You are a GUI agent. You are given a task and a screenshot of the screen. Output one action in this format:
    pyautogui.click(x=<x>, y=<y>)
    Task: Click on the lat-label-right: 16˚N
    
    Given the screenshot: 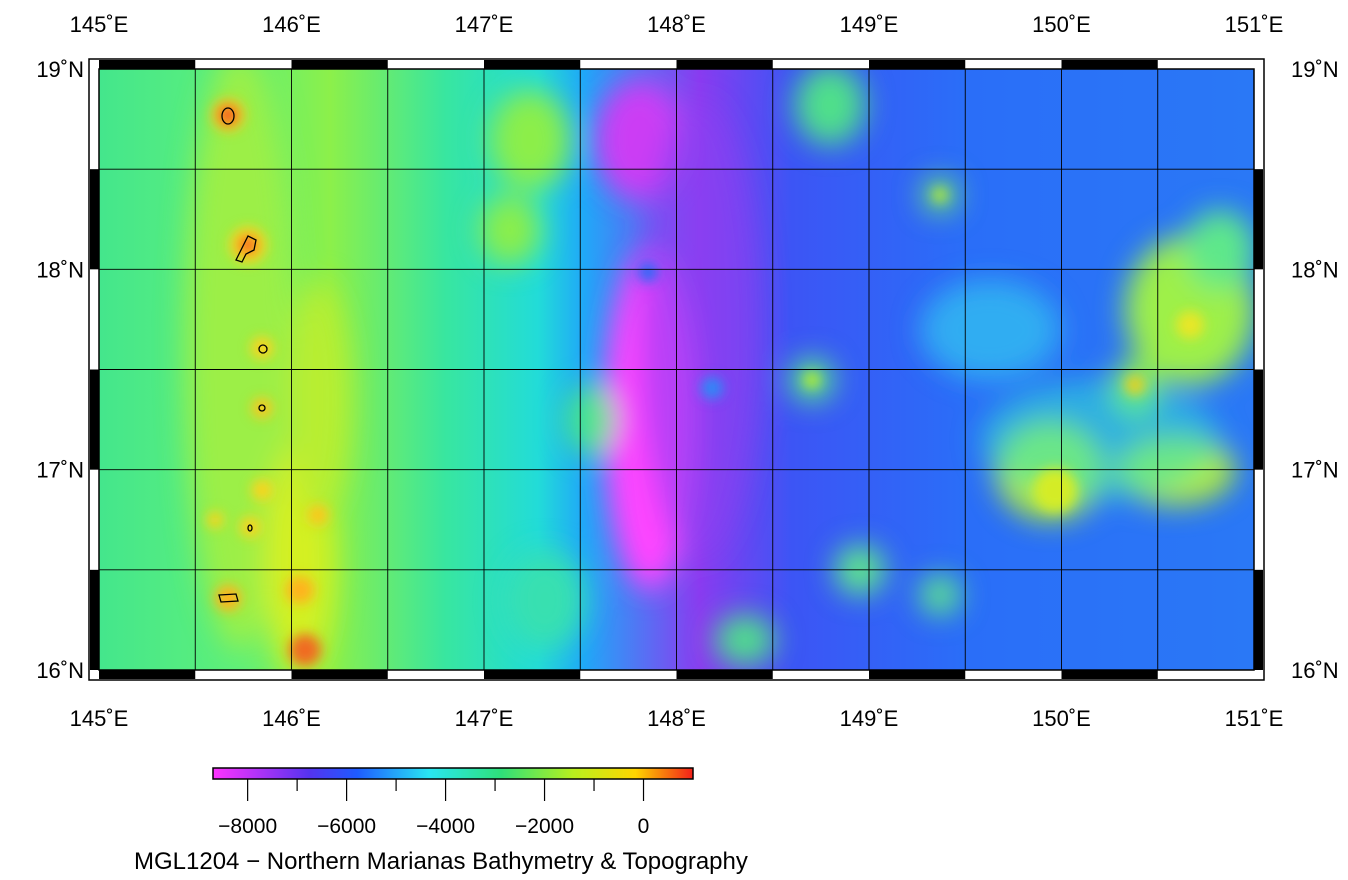 What is the action you would take?
    pyautogui.click(x=1315, y=670)
    